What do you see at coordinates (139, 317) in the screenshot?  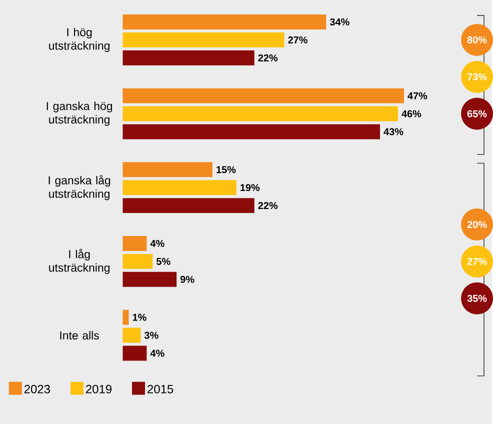 I see `data-label: 1%` at bounding box center [139, 317].